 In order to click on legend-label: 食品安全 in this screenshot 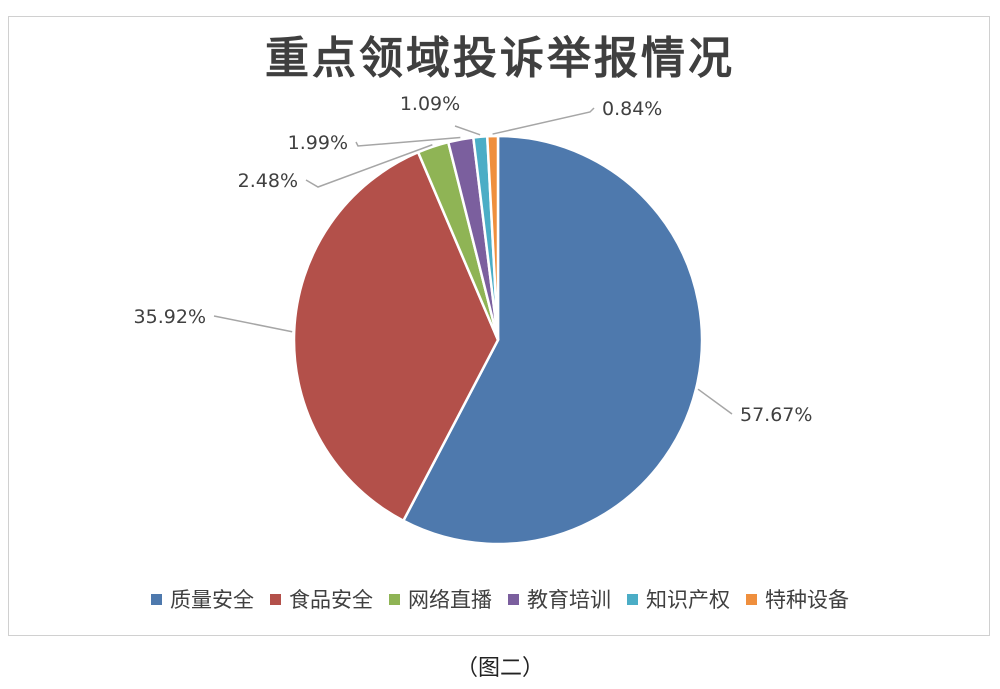, I will do `click(331, 600)`.